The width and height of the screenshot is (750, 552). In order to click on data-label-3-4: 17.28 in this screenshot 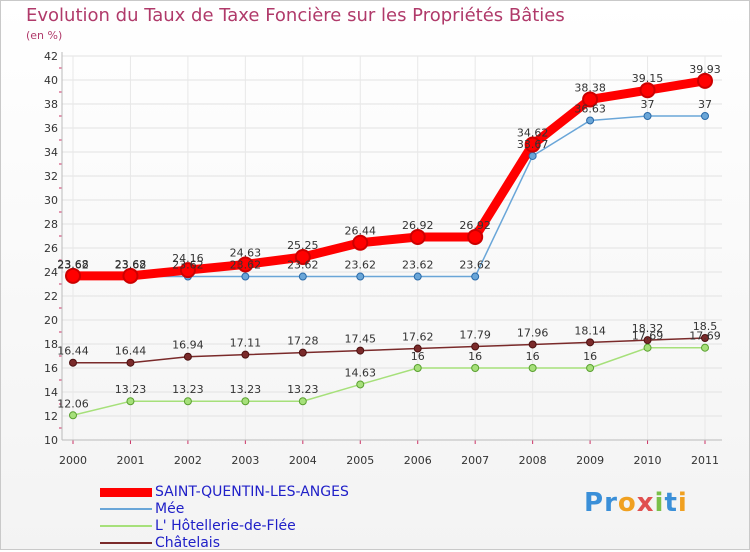, I will do `click(303, 341)`.